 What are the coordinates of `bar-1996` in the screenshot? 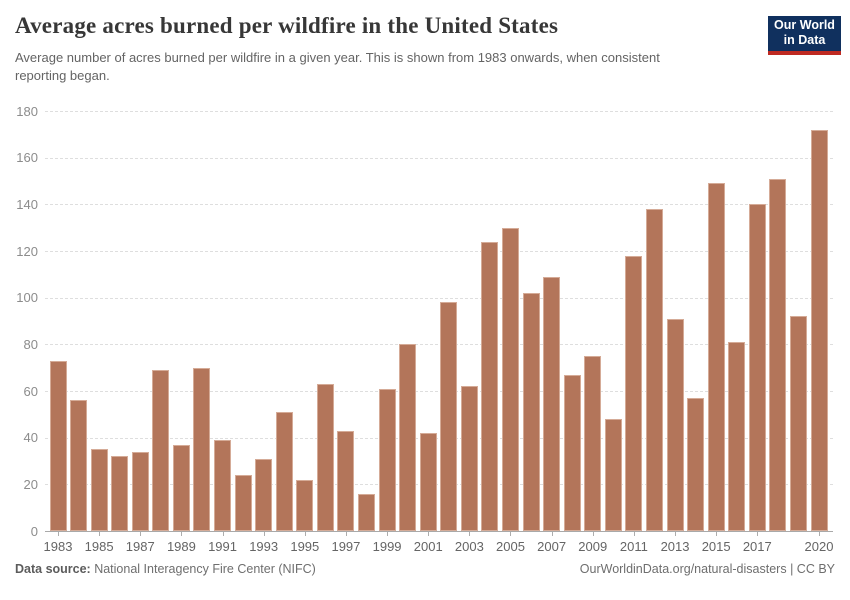 It's located at (325, 457).